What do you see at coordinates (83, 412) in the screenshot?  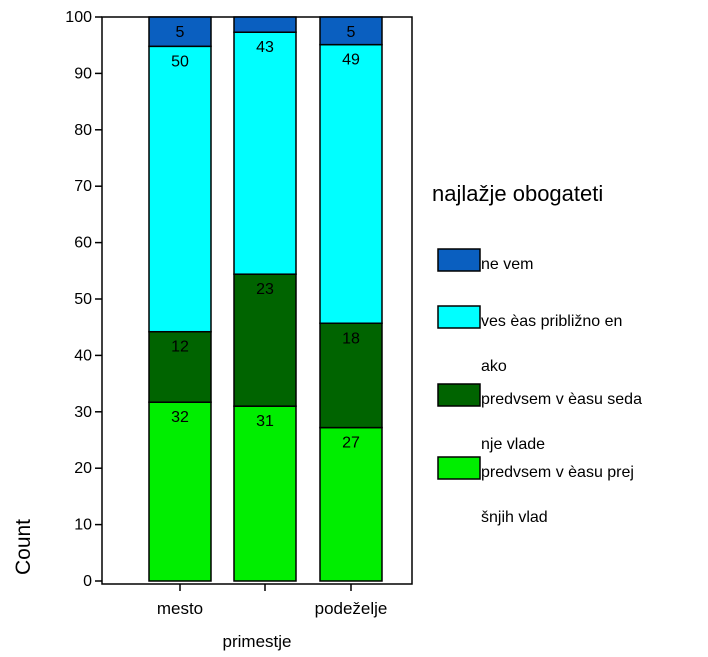 I see `y-tick-label-30: 30` at bounding box center [83, 412].